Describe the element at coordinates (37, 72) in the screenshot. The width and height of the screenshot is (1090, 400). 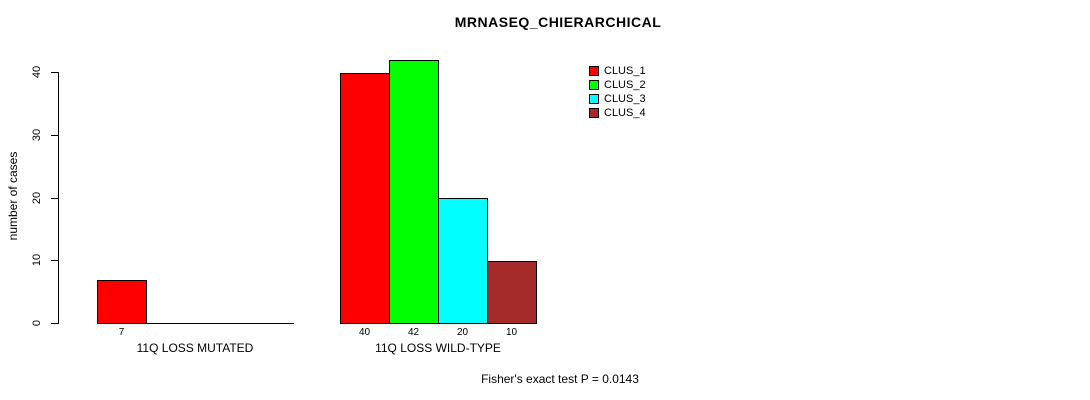
I see `y-tick-label: 40` at that location.